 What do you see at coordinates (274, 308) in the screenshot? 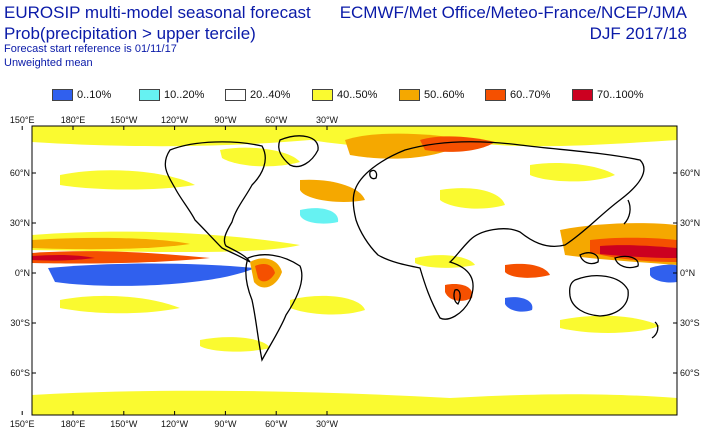
I see `coast-south-america` at bounding box center [274, 308].